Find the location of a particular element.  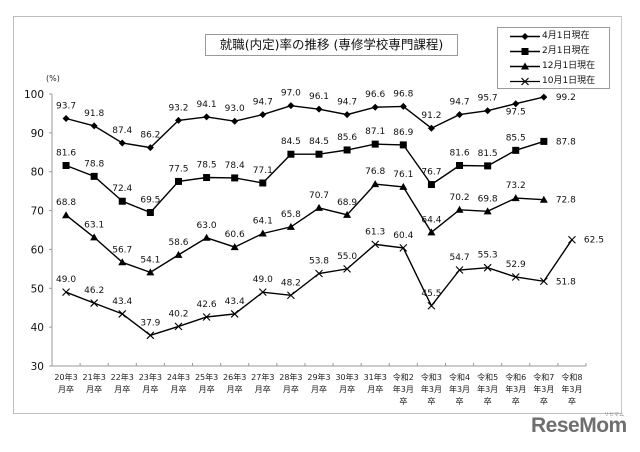

data-label: 76.8 is located at coordinates (375, 172).